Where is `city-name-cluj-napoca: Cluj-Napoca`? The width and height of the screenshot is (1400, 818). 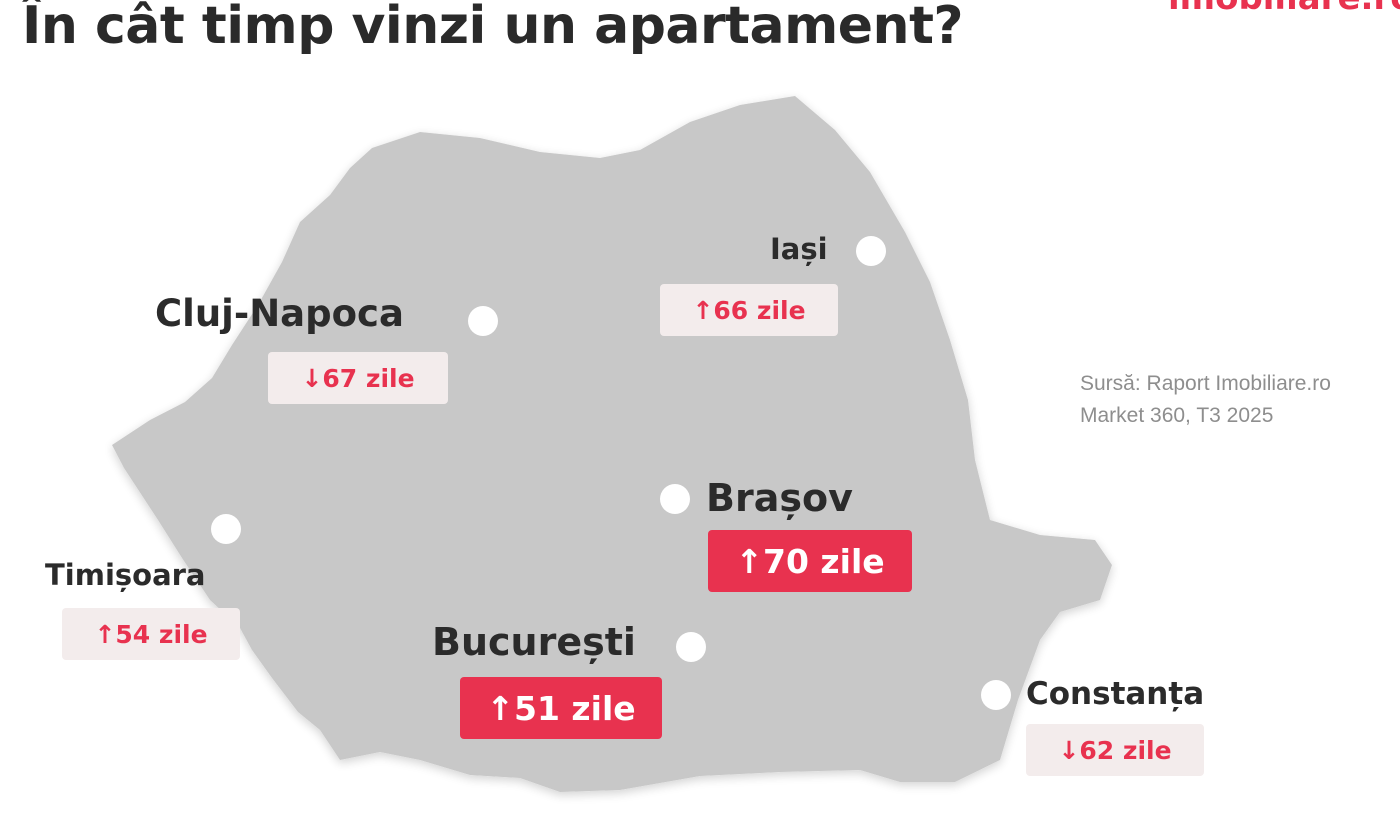
city-name-cluj-napoca: Cluj-Napoca is located at coordinates (279, 313).